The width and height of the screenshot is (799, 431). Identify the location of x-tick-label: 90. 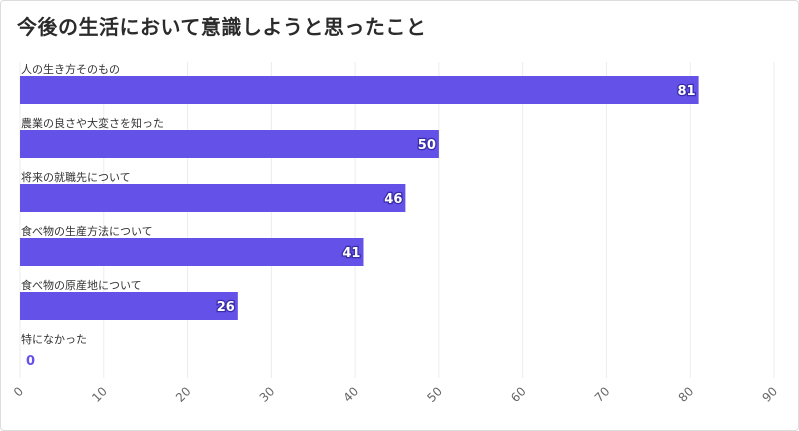
(769, 394).